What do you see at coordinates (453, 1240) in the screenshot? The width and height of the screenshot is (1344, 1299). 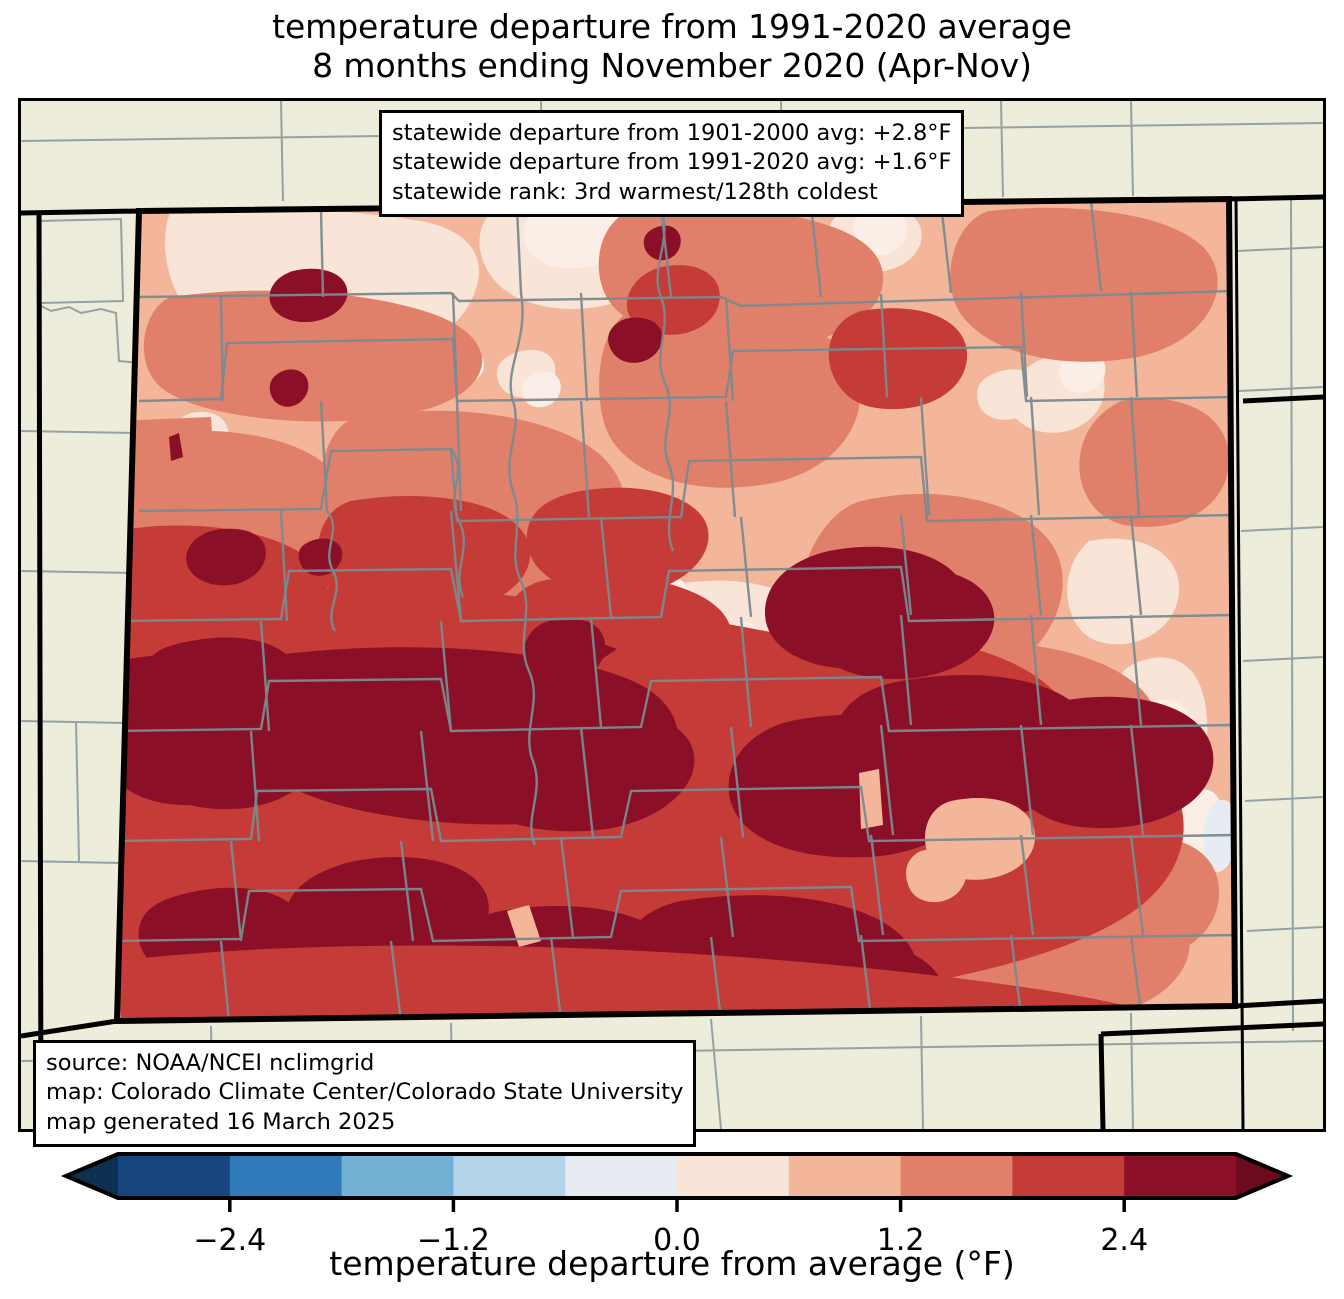 I see `colorbar-tick-label: −1.2` at bounding box center [453, 1240].